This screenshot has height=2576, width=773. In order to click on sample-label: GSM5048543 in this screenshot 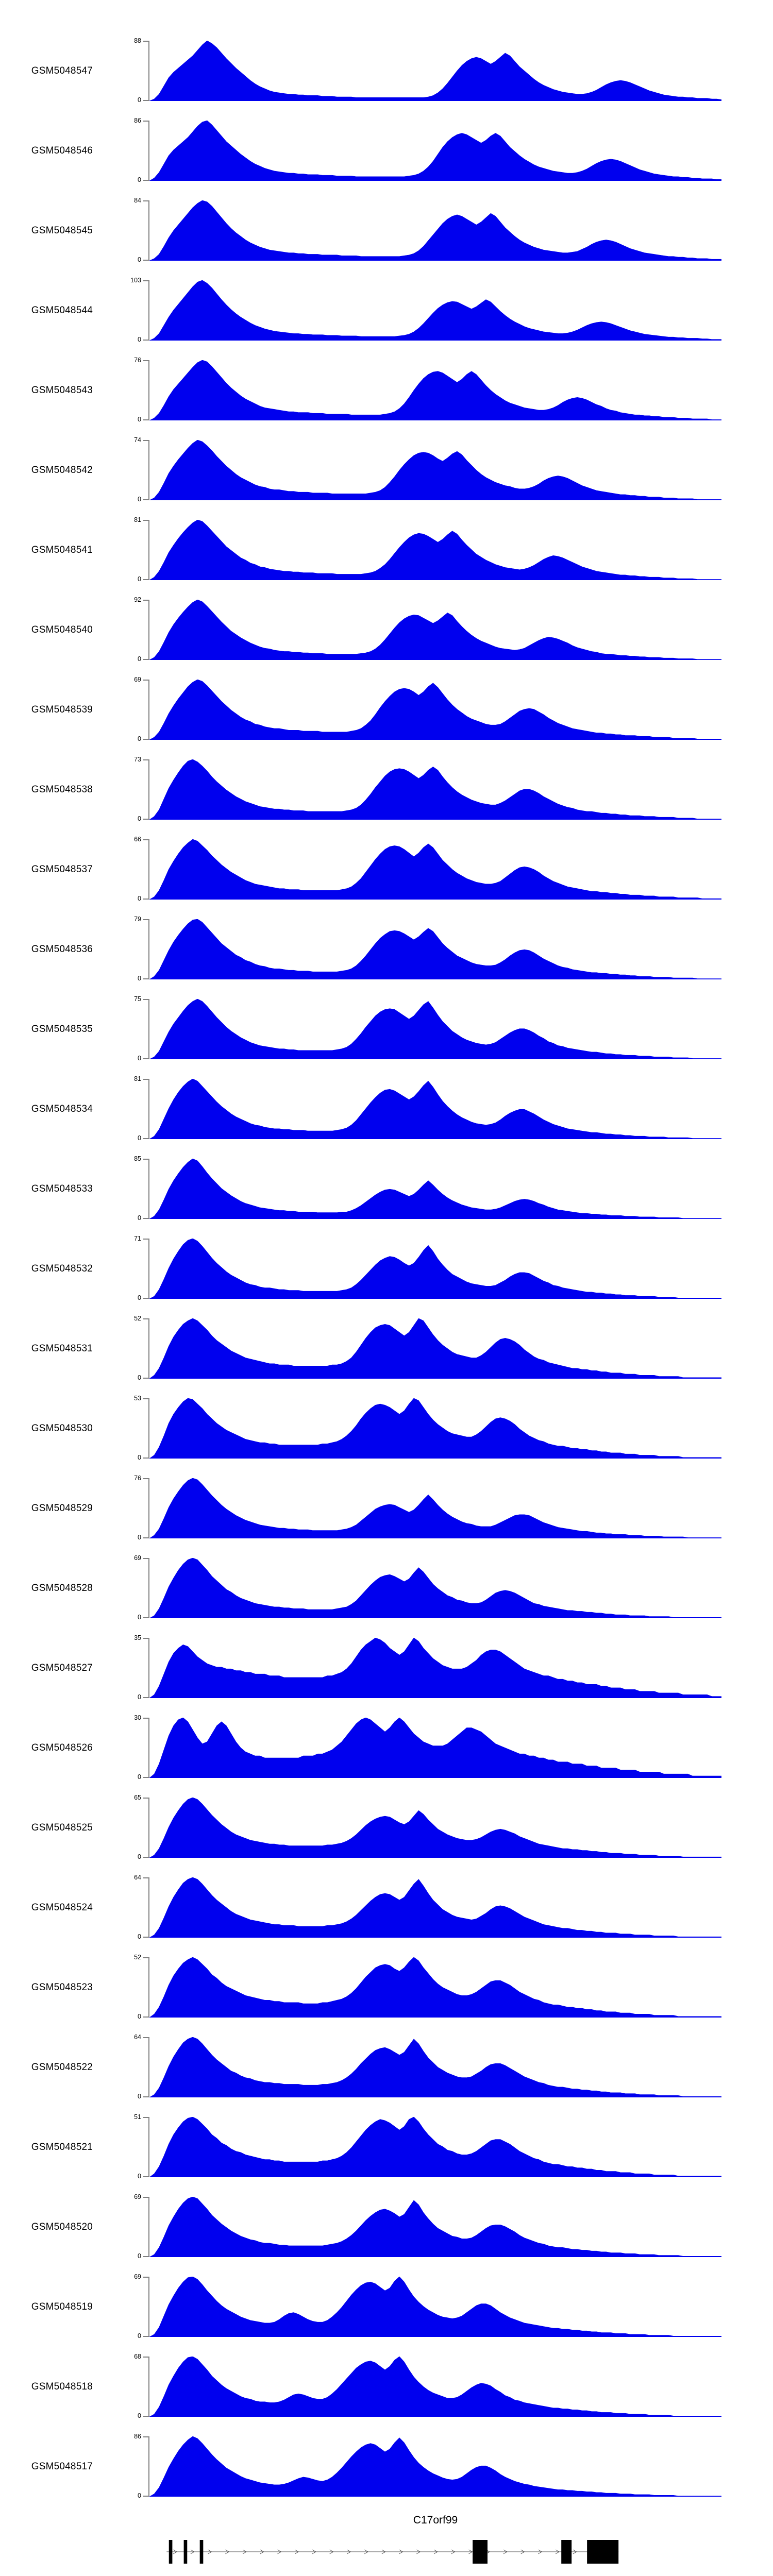, I will do `click(62, 390)`.